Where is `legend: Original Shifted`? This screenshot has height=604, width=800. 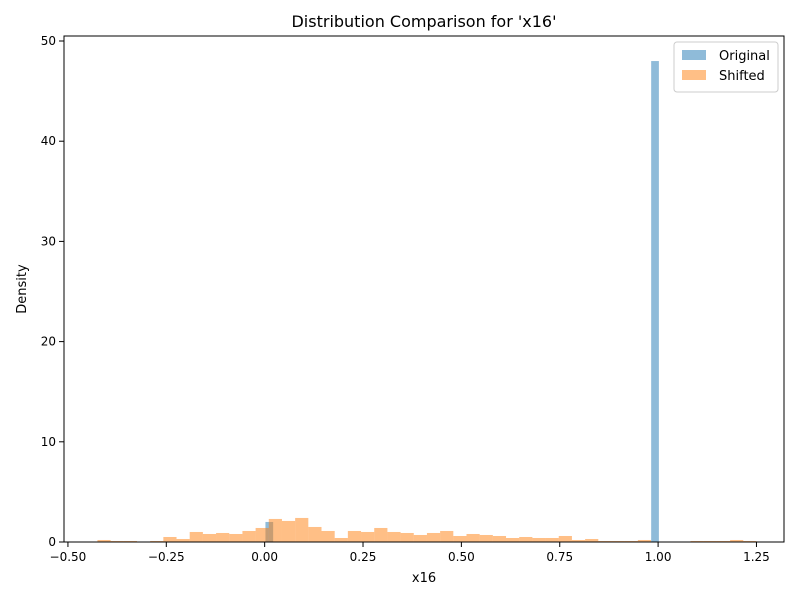
legend: Original Shifted is located at coordinates (726, 67).